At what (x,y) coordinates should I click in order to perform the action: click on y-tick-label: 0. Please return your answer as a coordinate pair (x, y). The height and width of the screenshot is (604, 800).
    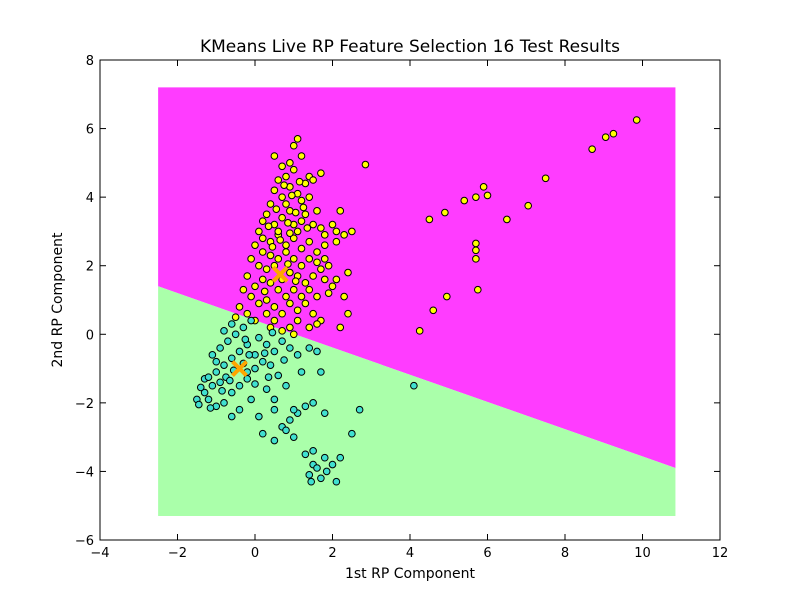
    Looking at the image, I should click on (90, 335).